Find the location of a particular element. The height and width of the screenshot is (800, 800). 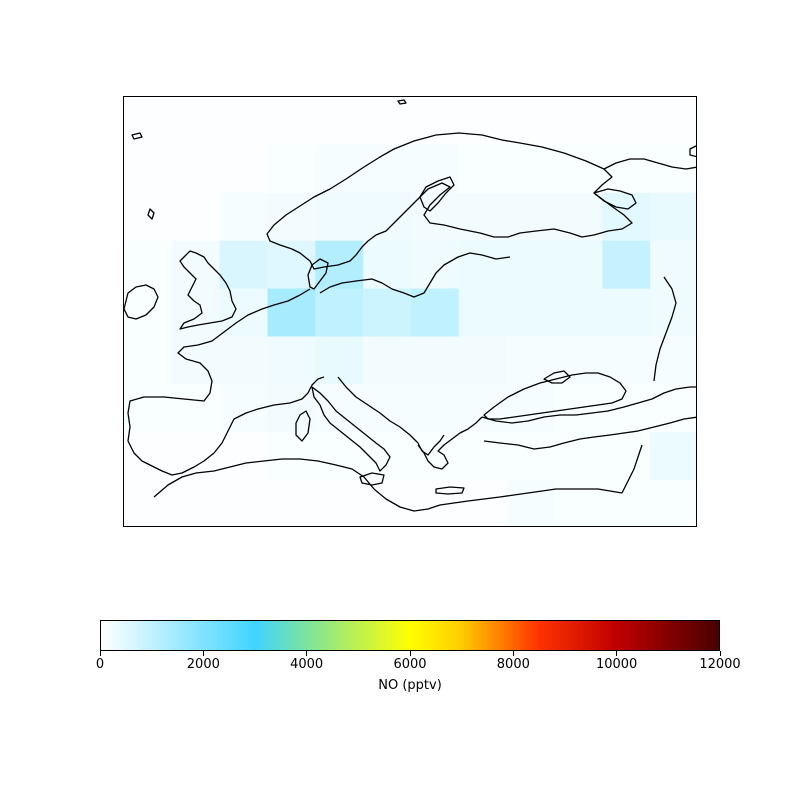

coastline-denmark is located at coordinates (318, 274).